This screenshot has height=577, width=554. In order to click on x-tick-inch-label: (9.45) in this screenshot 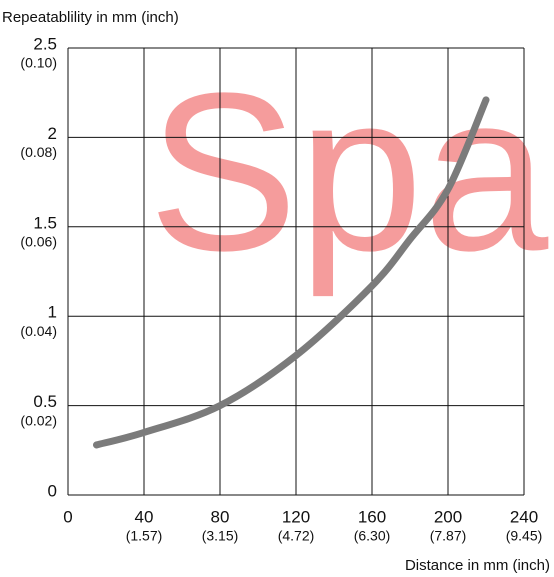, I will do `click(524, 536)`.